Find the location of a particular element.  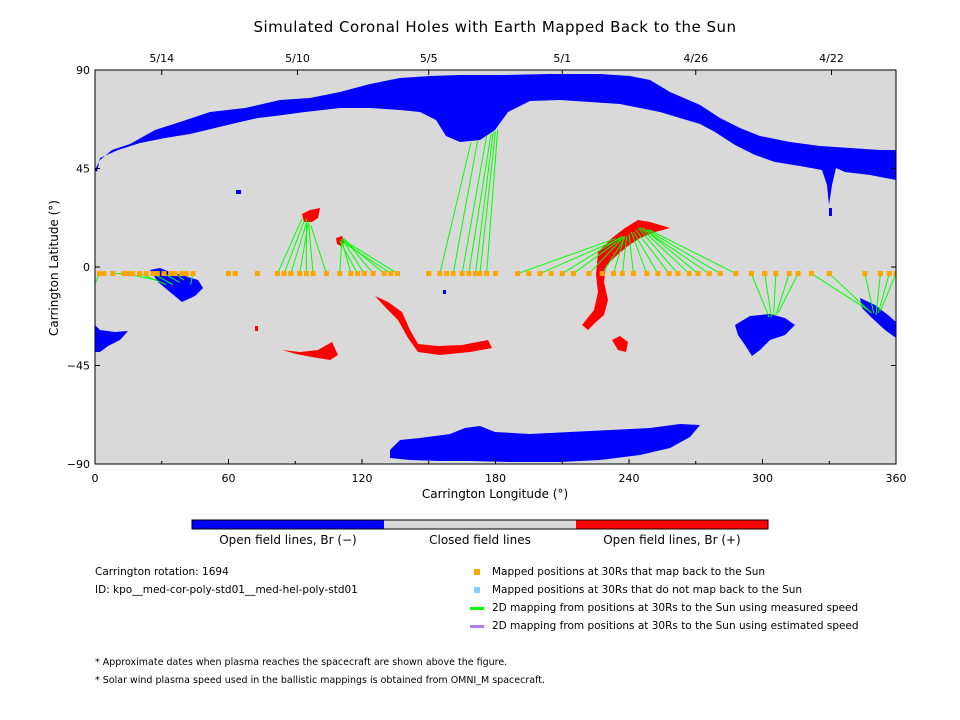

x-tick-label: 120 is located at coordinates (362, 478).